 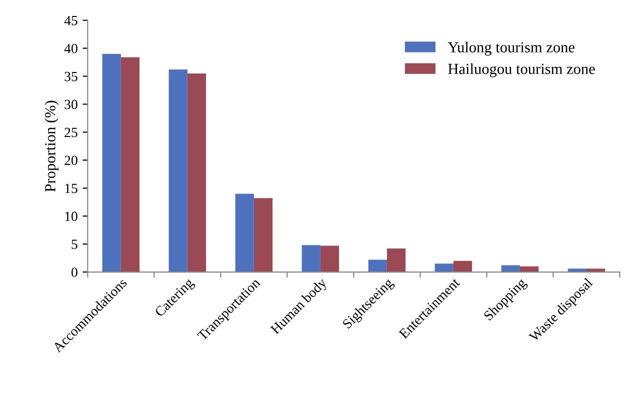 What do you see at coordinates (521, 70) in the screenshot?
I see `legend-label: Hailuogou tourism zone` at bounding box center [521, 70].